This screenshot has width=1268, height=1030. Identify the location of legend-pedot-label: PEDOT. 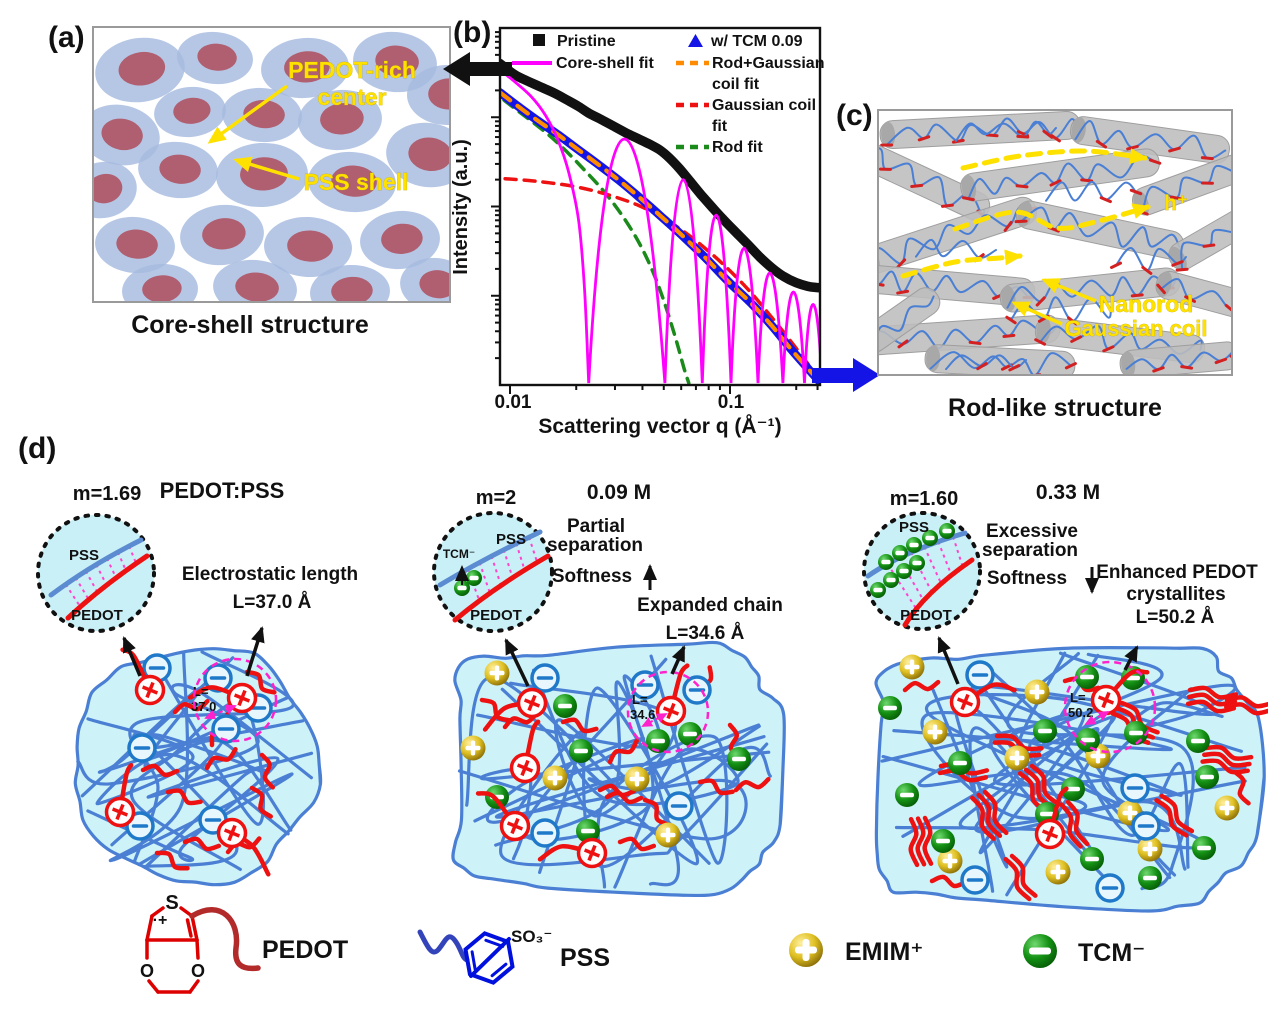
(305, 950).